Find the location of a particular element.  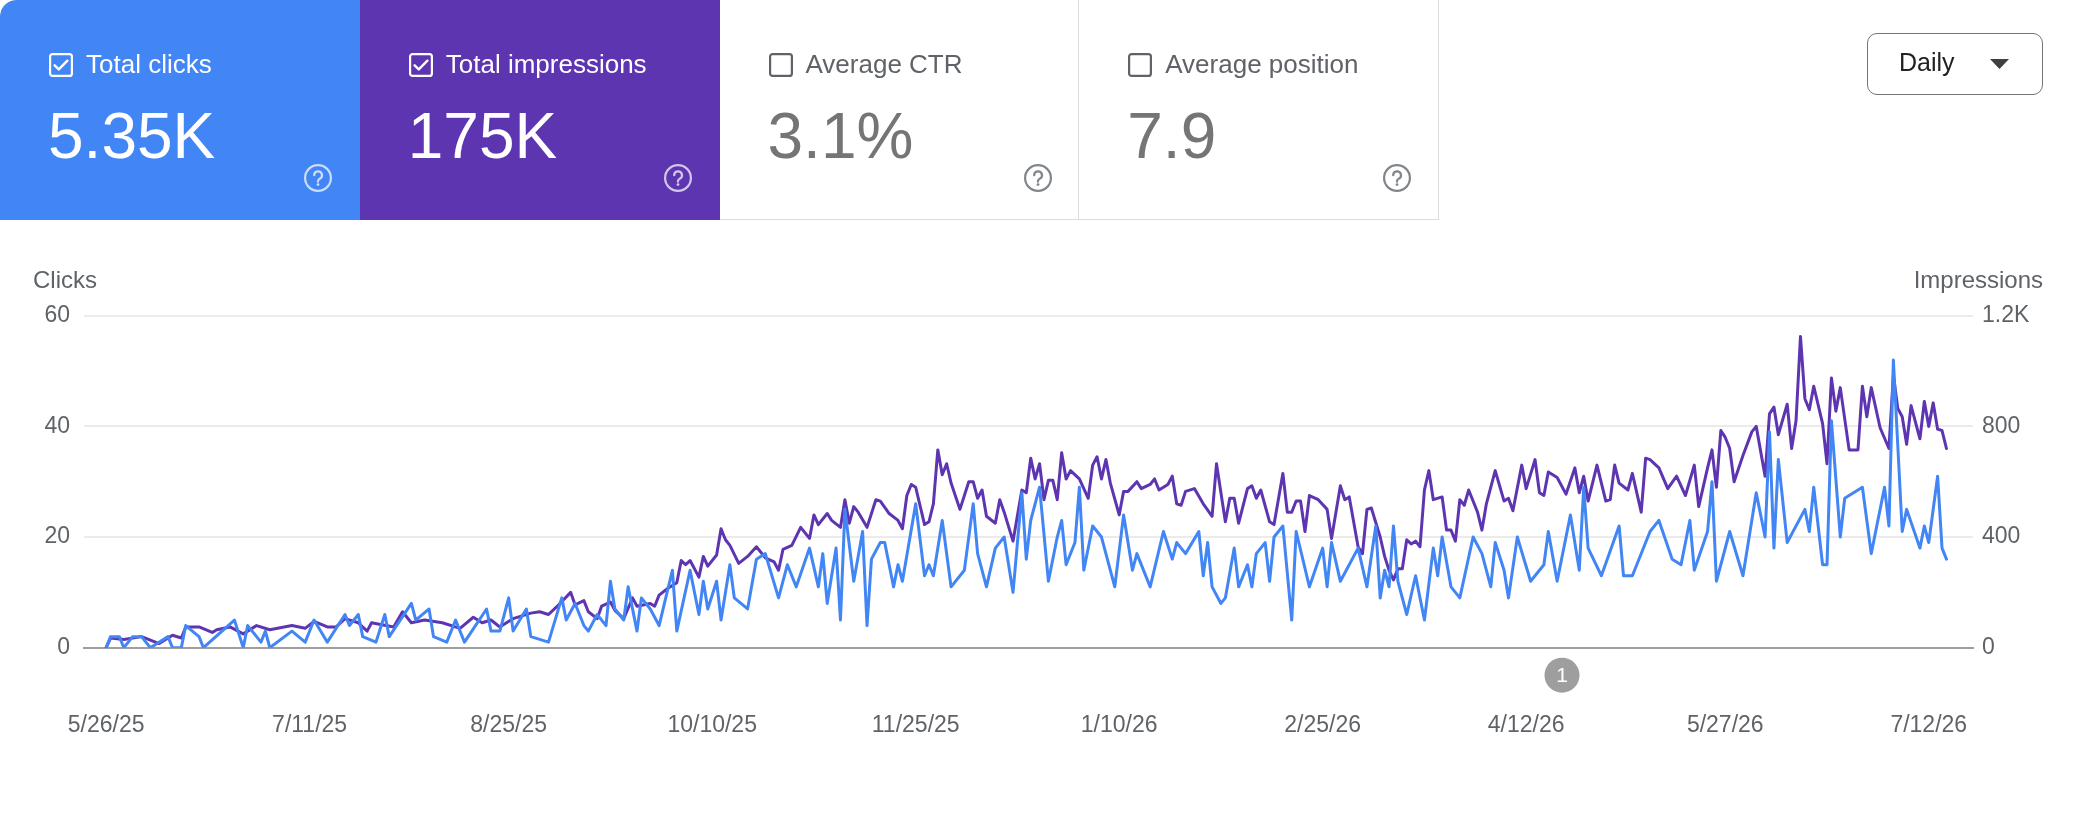

x-tick-label: 1/10/26 is located at coordinates (1119, 723).